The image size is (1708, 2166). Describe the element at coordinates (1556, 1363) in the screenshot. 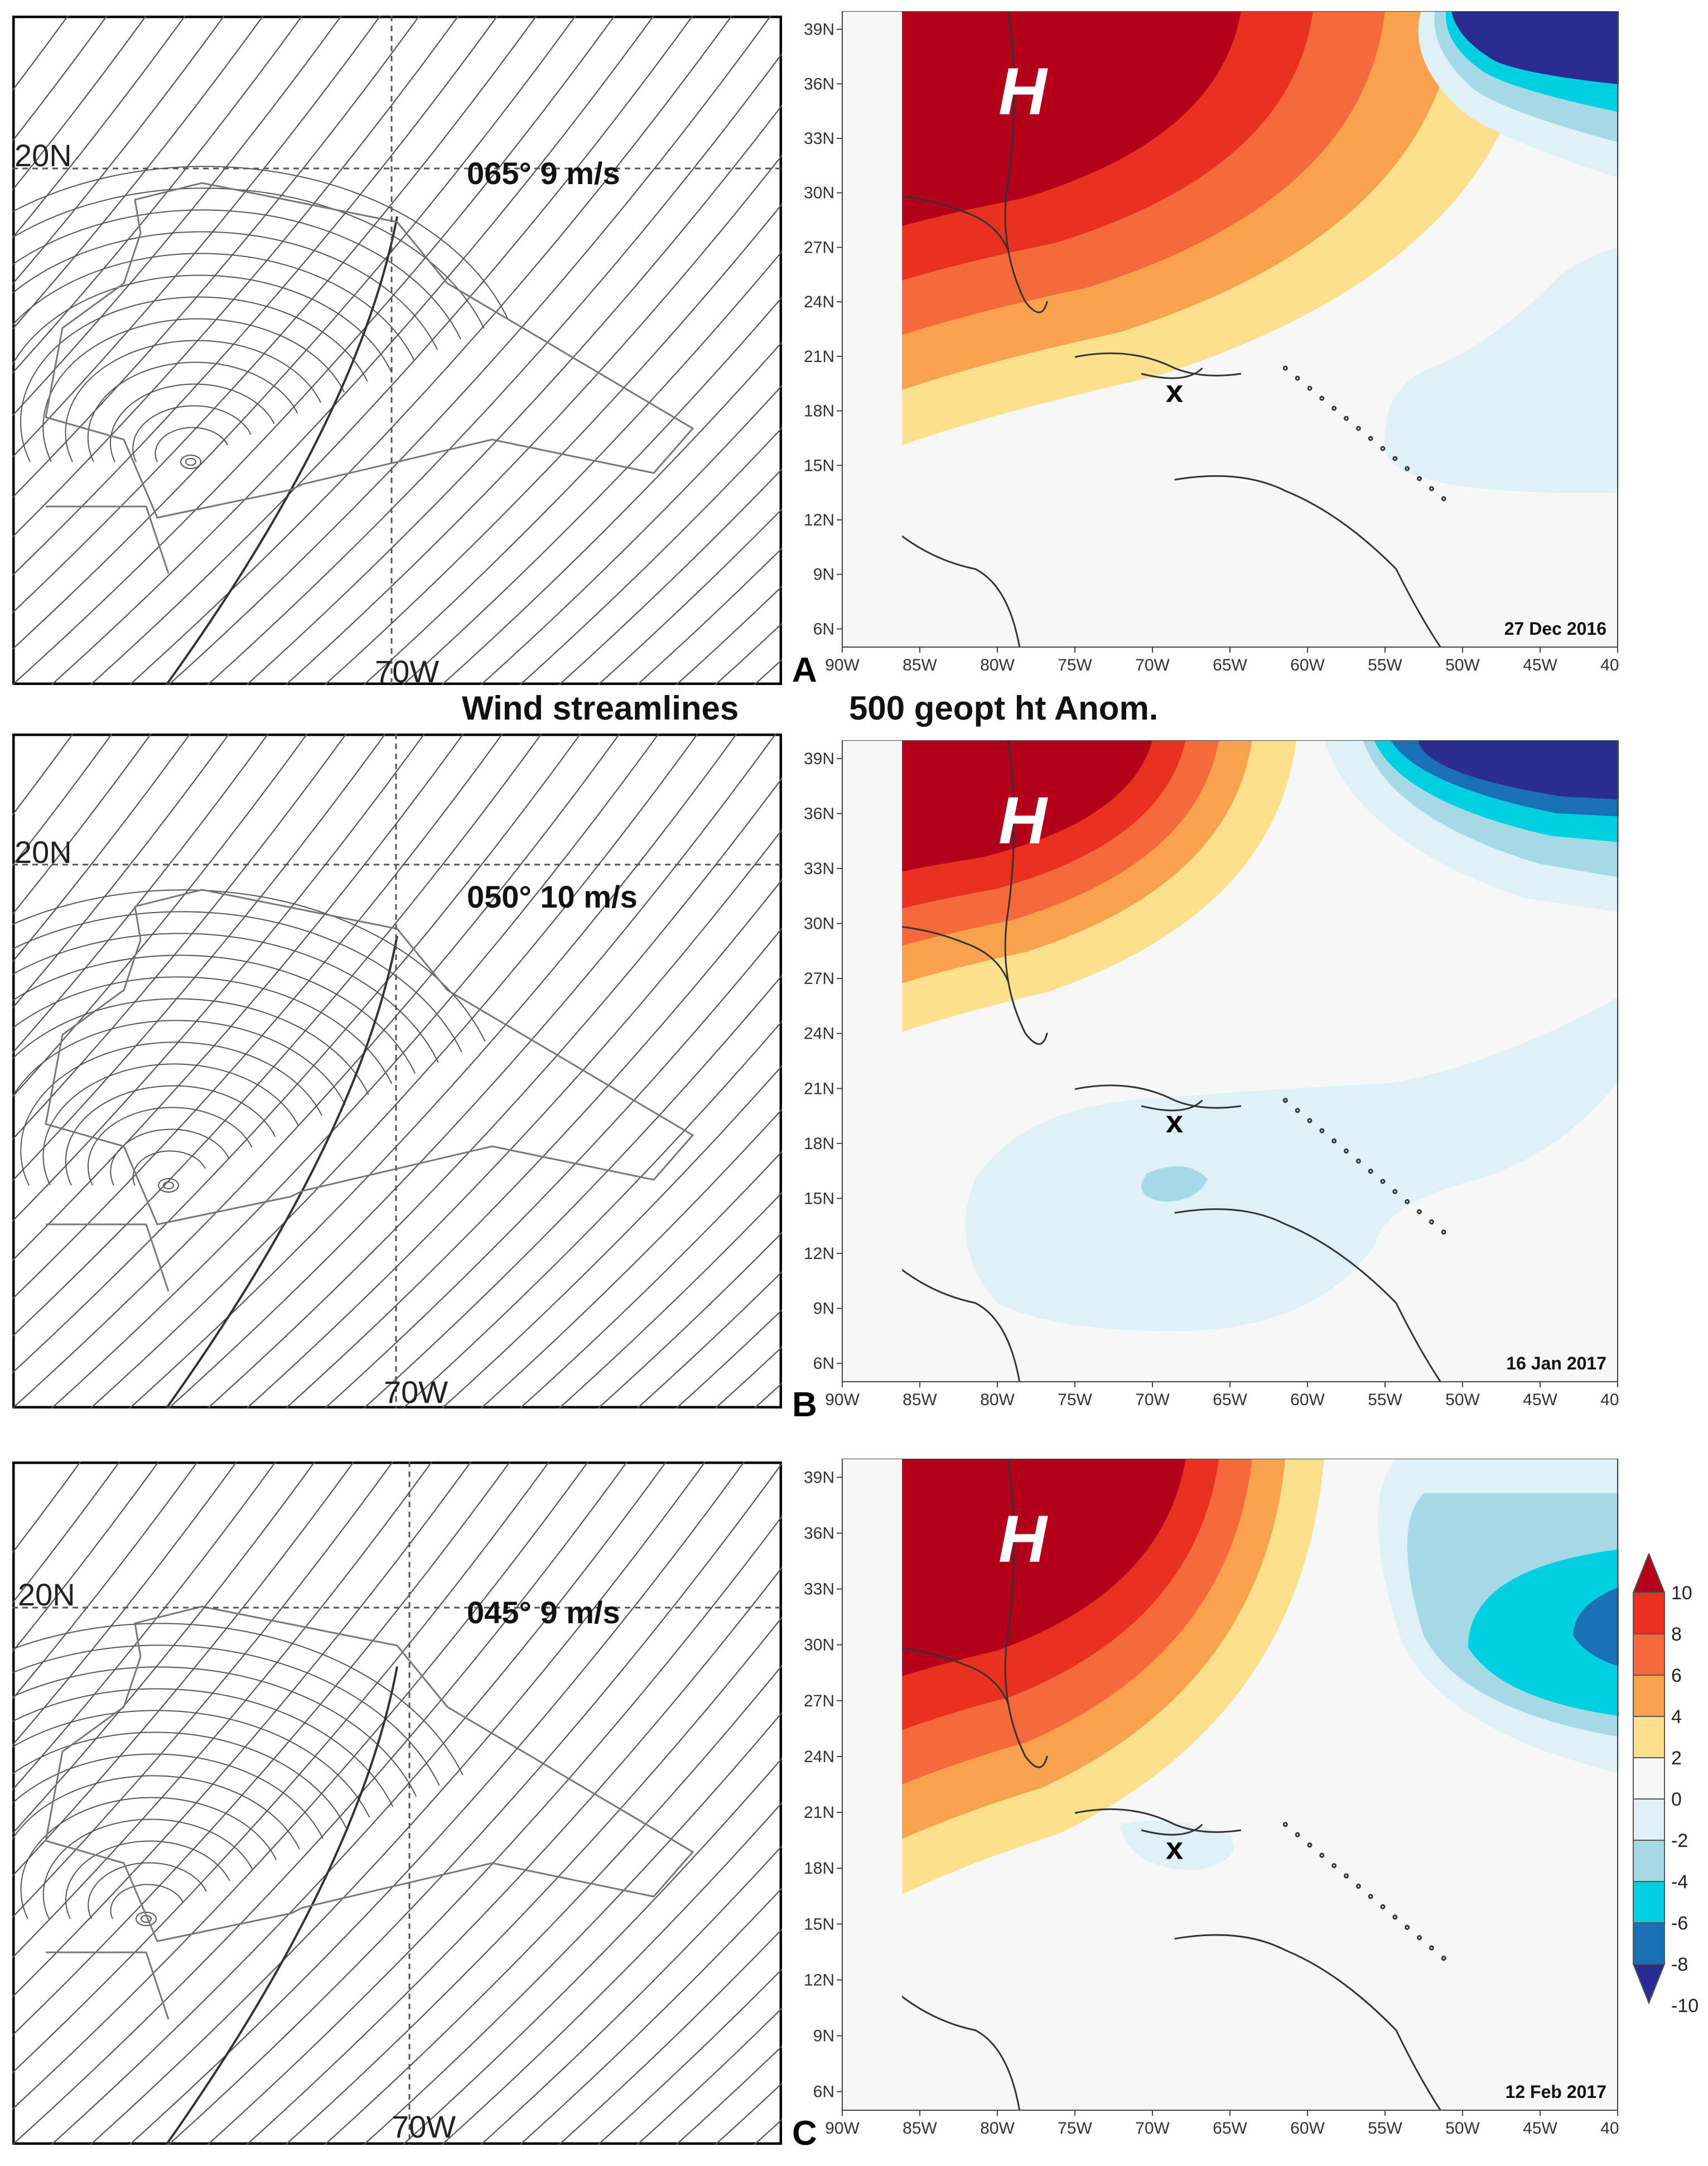

I see `map-date-label: 16 Jan 2017` at that location.